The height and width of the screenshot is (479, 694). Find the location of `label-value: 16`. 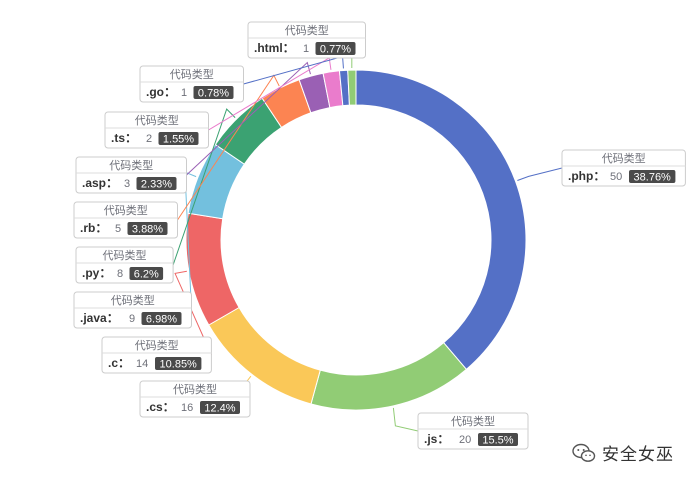

label-value: 16 is located at coordinates (187, 408).